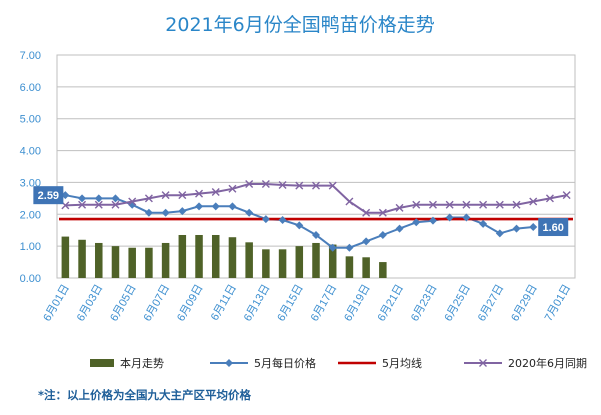 Image resolution: width=601 pixels, height=415 pixels. I want to click on legend-swatch, so click(102, 363).